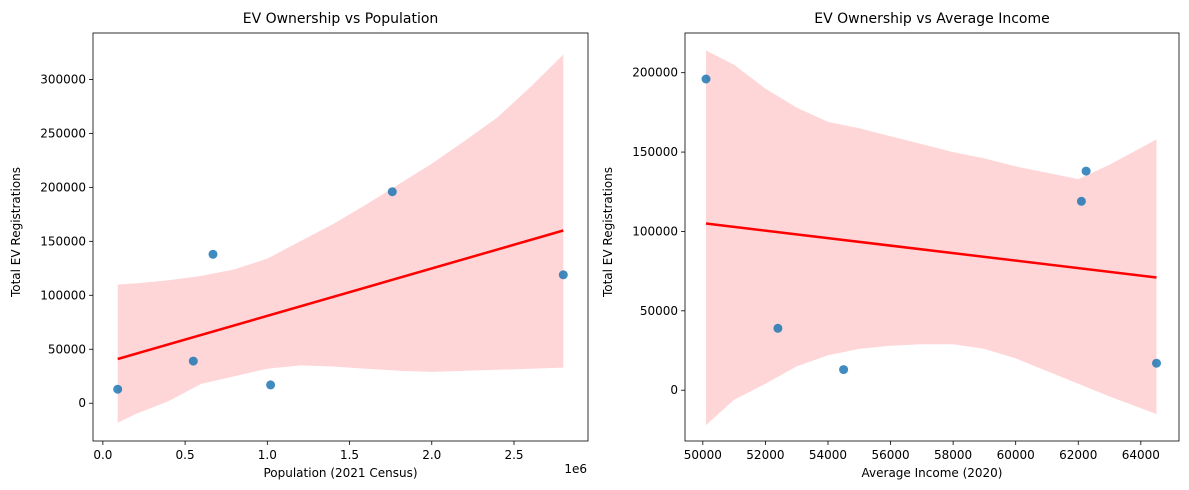 The height and width of the screenshot is (490, 1189). Describe the element at coordinates (185, 455) in the screenshot. I see `x-tick-label: 0.5` at that location.